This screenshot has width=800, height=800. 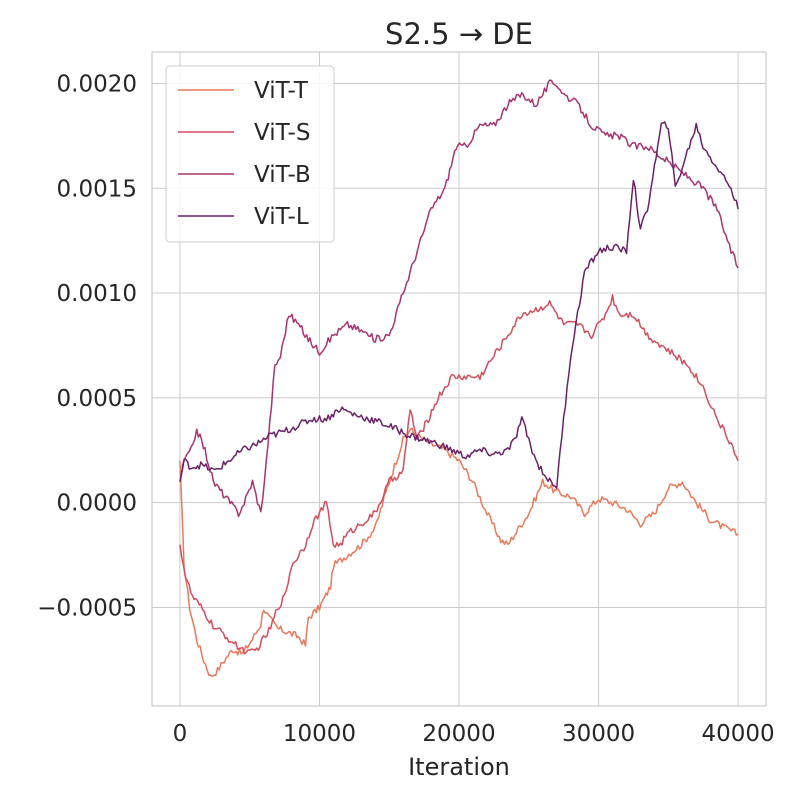 I want to click on legend-label-vit-s: ViT-S, so click(x=282, y=133).